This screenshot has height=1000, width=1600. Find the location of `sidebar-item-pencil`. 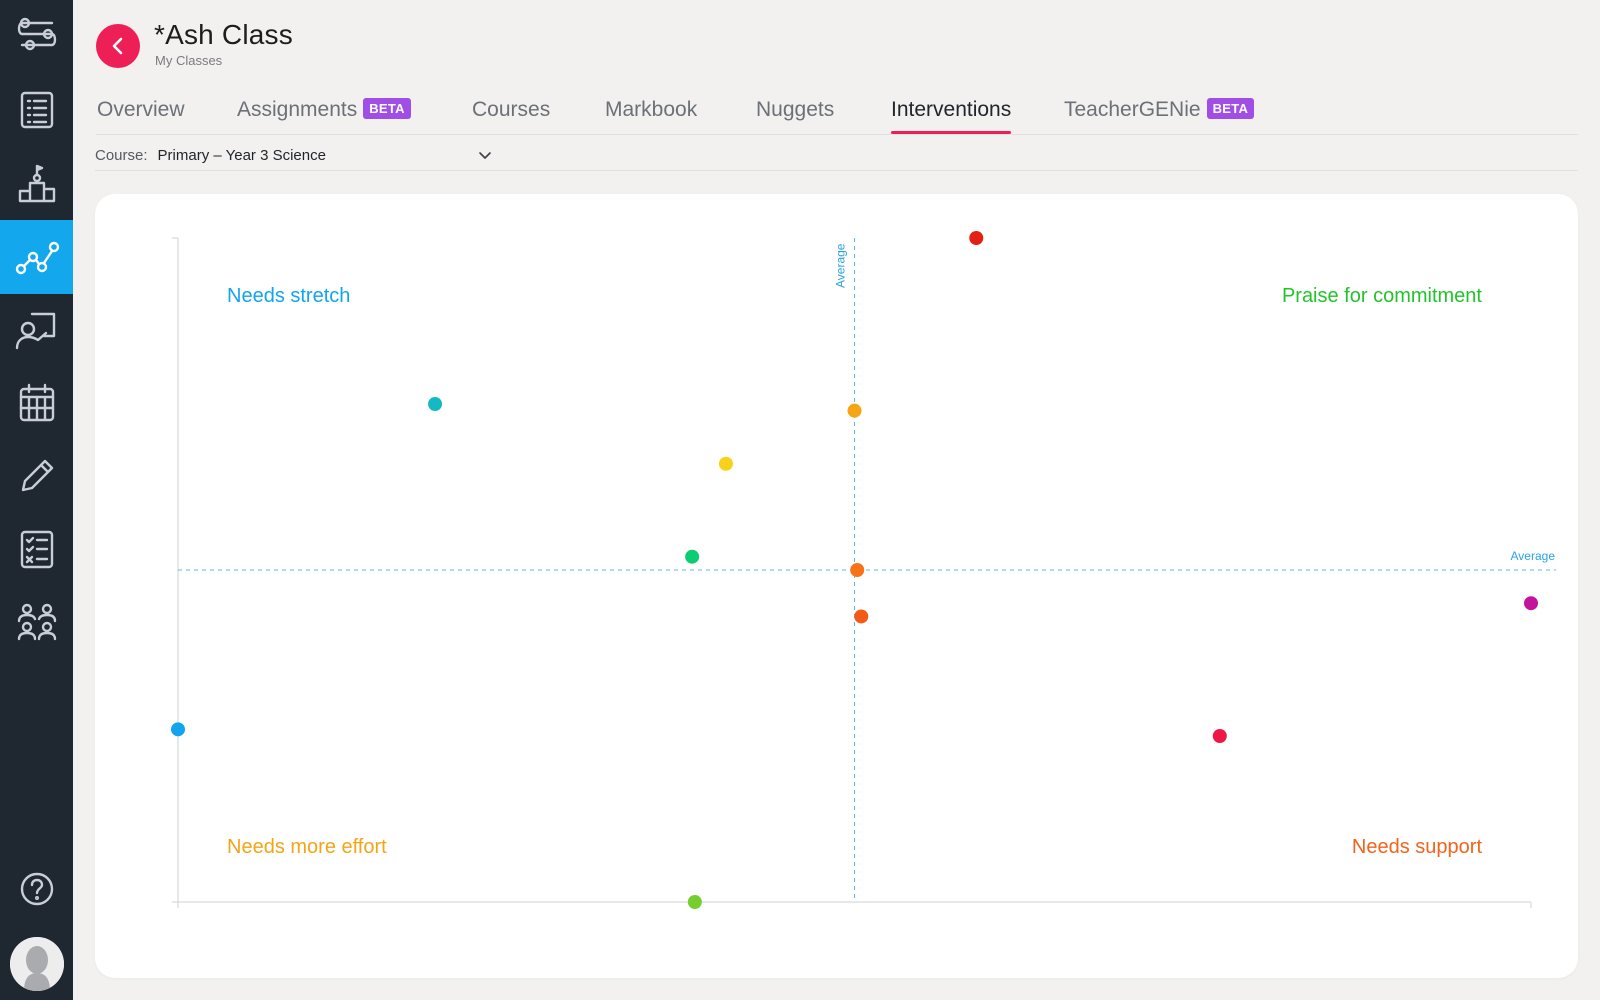

sidebar-item-pencil is located at coordinates (36, 476).